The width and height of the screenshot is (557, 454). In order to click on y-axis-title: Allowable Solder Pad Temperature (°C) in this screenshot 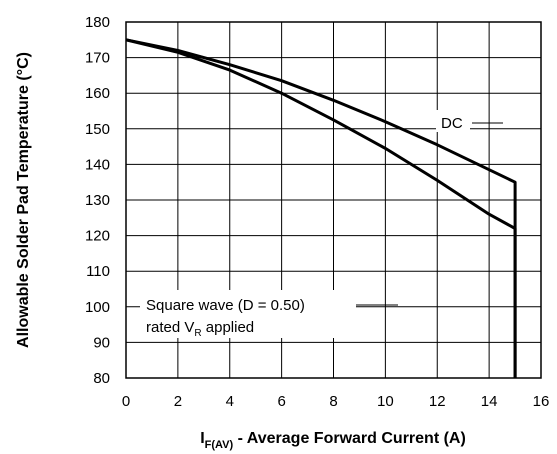, I will do `click(23, 200)`.